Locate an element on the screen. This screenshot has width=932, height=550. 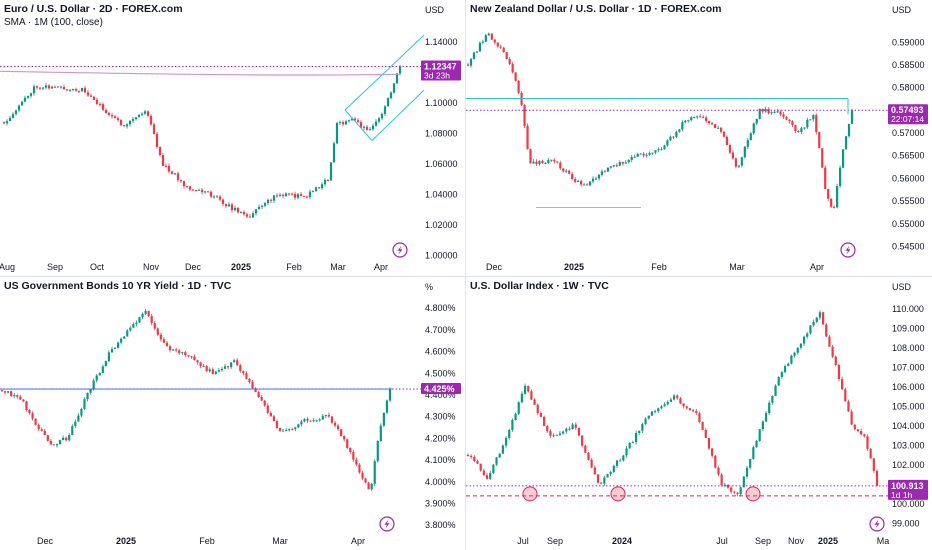
indicator-legend: SMA · 1M (100, close) is located at coordinates (53, 22).